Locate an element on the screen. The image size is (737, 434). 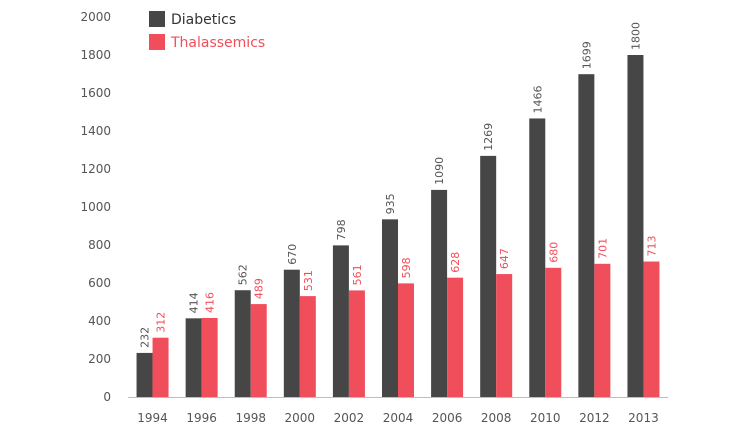
x-tick-label: 1998 is located at coordinates (250, 418).